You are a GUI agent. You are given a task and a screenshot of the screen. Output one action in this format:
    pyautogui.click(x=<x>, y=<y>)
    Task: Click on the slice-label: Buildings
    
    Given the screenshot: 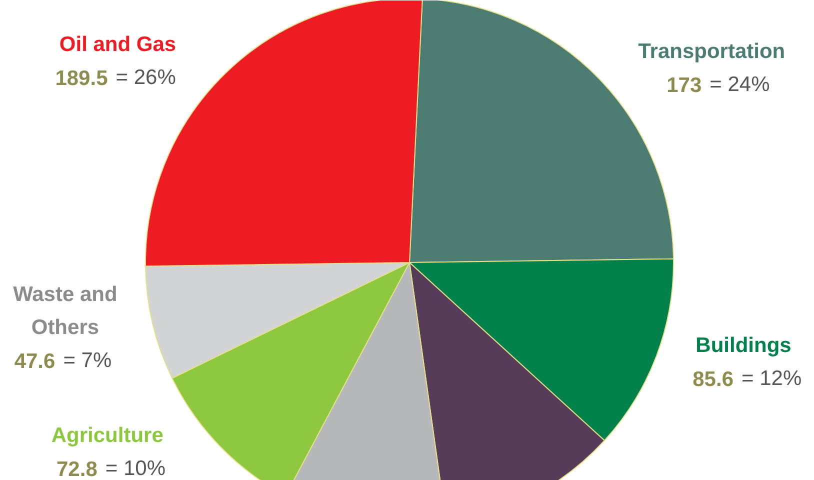 What is the action you would take?
    pyautogui.click(x=744, y=345)
    